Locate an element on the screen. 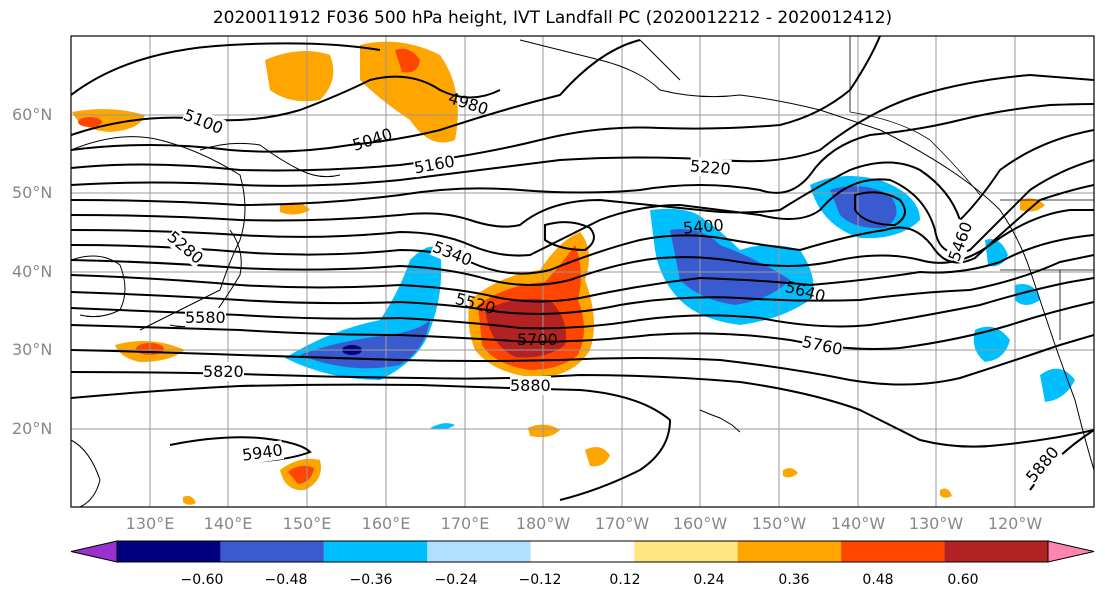  colorbar-tick-label: 0.24 is located at coordinates (709, 580).